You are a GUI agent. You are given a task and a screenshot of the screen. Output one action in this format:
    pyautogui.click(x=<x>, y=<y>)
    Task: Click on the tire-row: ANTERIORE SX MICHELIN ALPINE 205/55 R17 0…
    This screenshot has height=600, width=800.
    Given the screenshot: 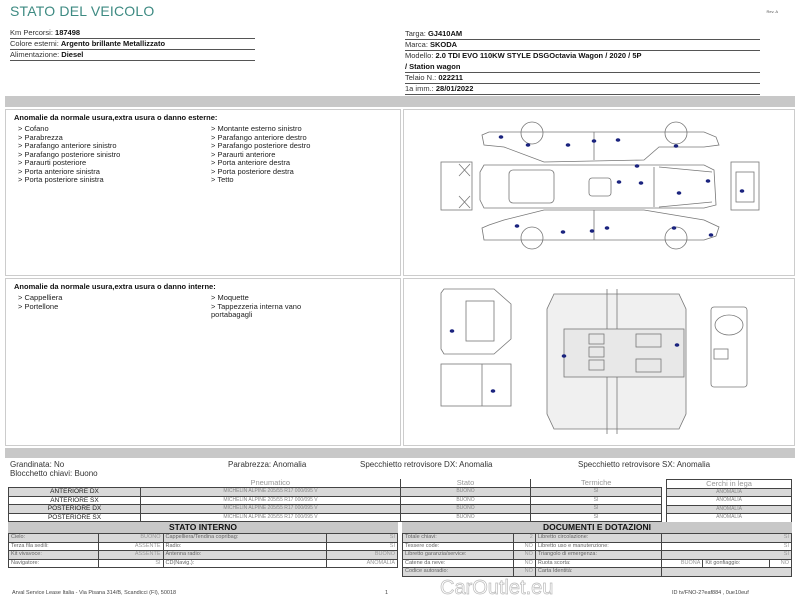 What is the action you would take?
    pyautogui.click(x=335, y=500)
    